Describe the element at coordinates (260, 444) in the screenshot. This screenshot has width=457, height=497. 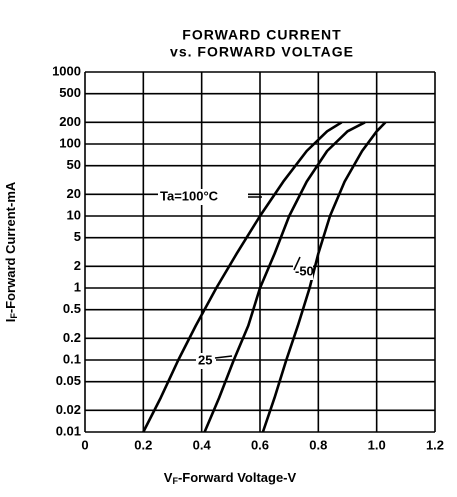
I see `x-tick-label: 0.6` at that location.